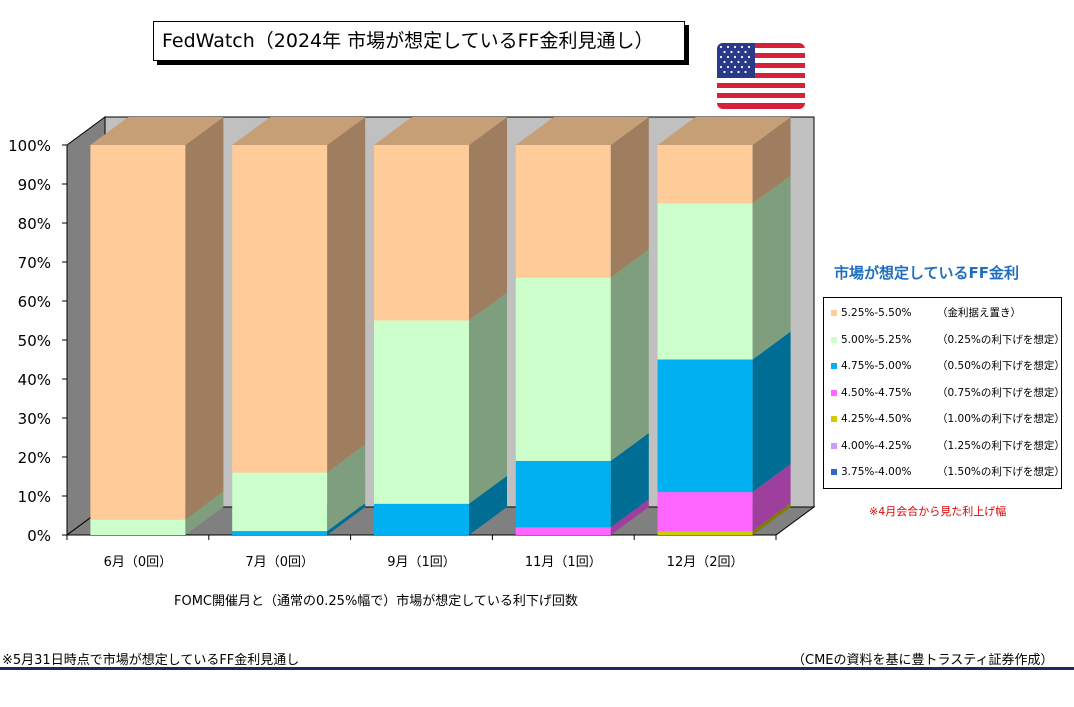 Image resolution: width=1074 pixels, height=707 pixels. I want to click on legend-note-label: （0.25%の利下げを想定）, so click(1001, 339).